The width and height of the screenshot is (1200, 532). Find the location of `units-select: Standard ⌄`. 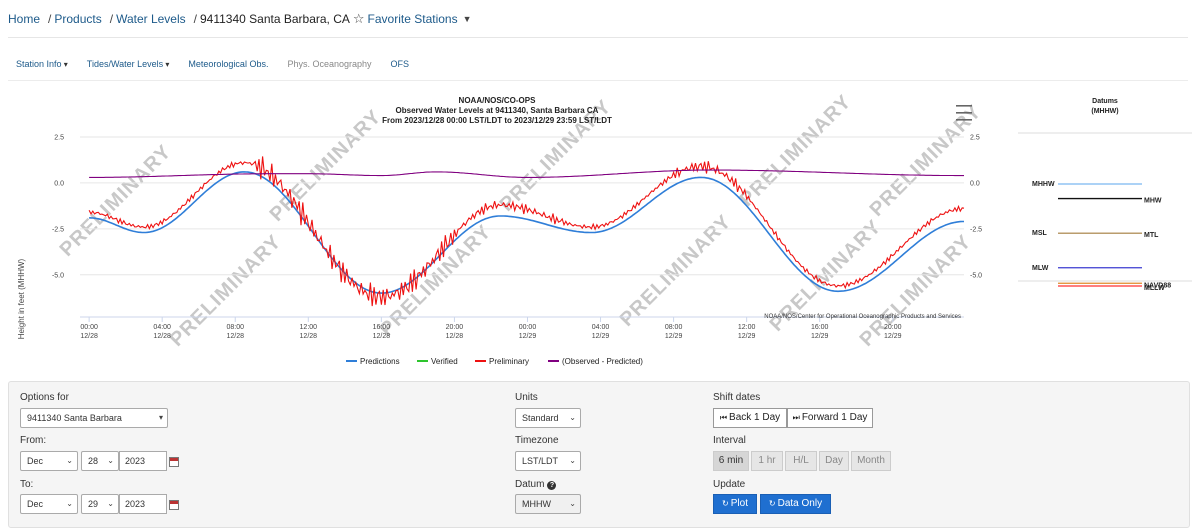

units-select: Standard ⌄ is located at coordinates (548, 418).